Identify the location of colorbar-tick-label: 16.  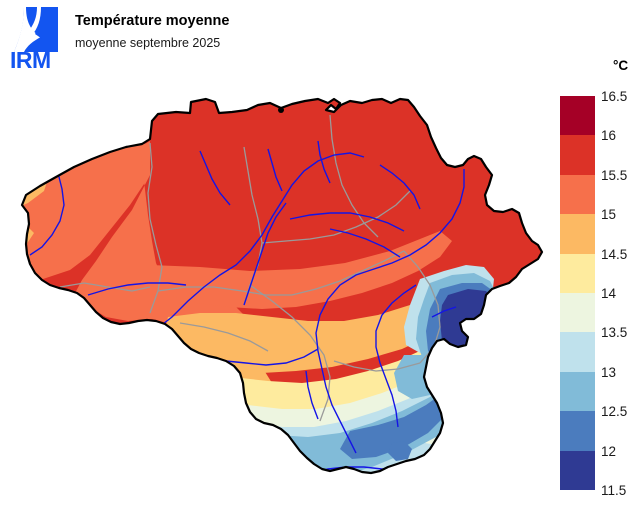
(609, 136).